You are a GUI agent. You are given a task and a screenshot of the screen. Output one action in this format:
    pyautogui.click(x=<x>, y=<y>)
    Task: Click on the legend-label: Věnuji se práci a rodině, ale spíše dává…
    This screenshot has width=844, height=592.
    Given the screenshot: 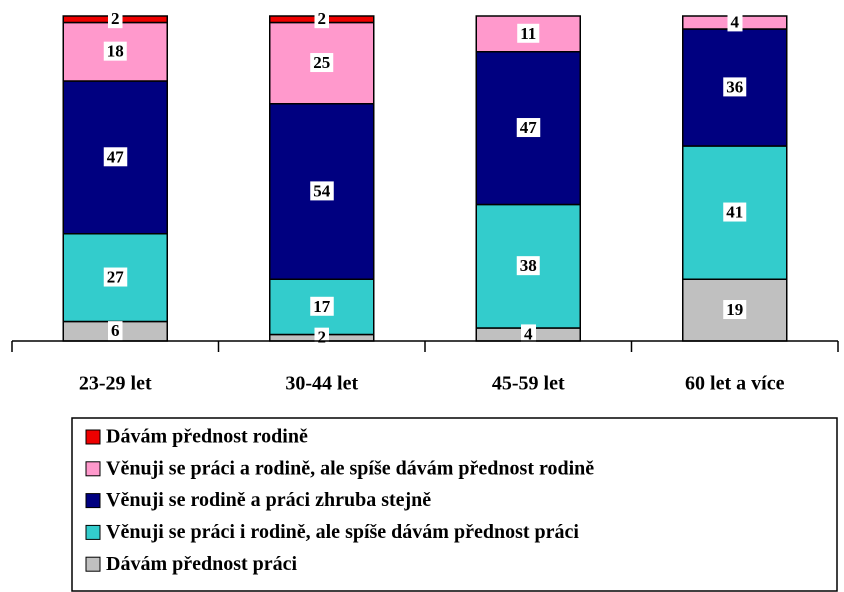 What is the action you would take?
    pyautogui.click(x=350, y=468)
    